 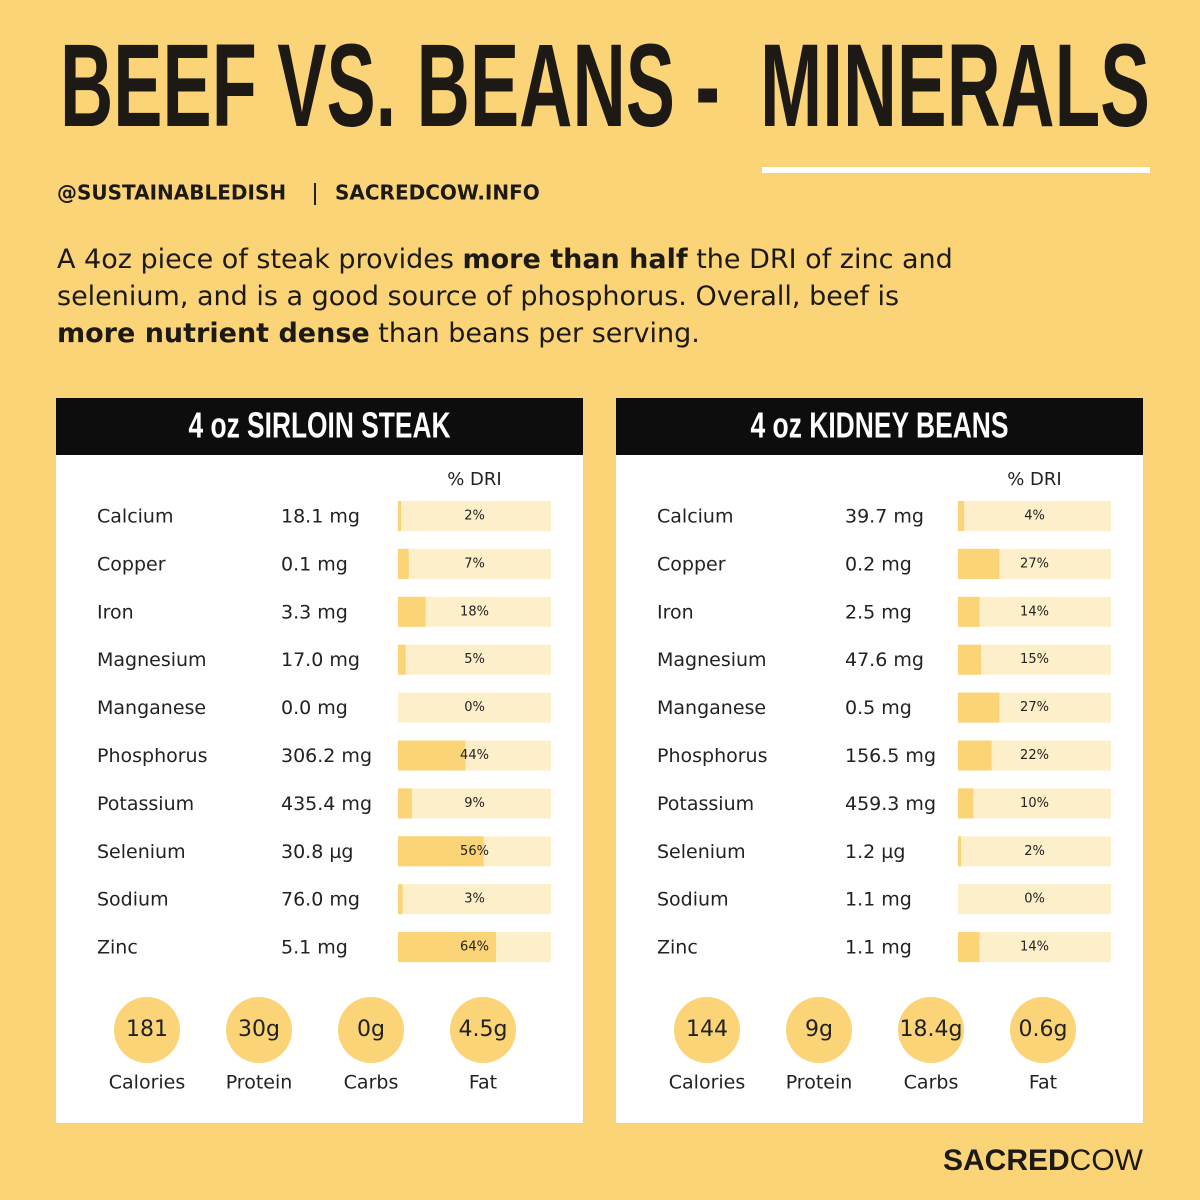 What do you see at coordinates (474, 755) in the screenshot?
I see `dri-label: 44%` at bounding box center [474, 755].